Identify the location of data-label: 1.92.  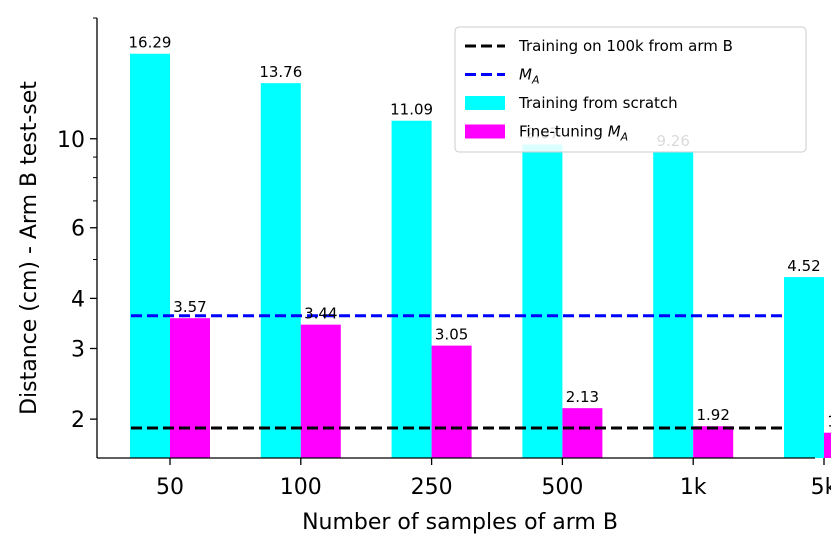
(712, 415).